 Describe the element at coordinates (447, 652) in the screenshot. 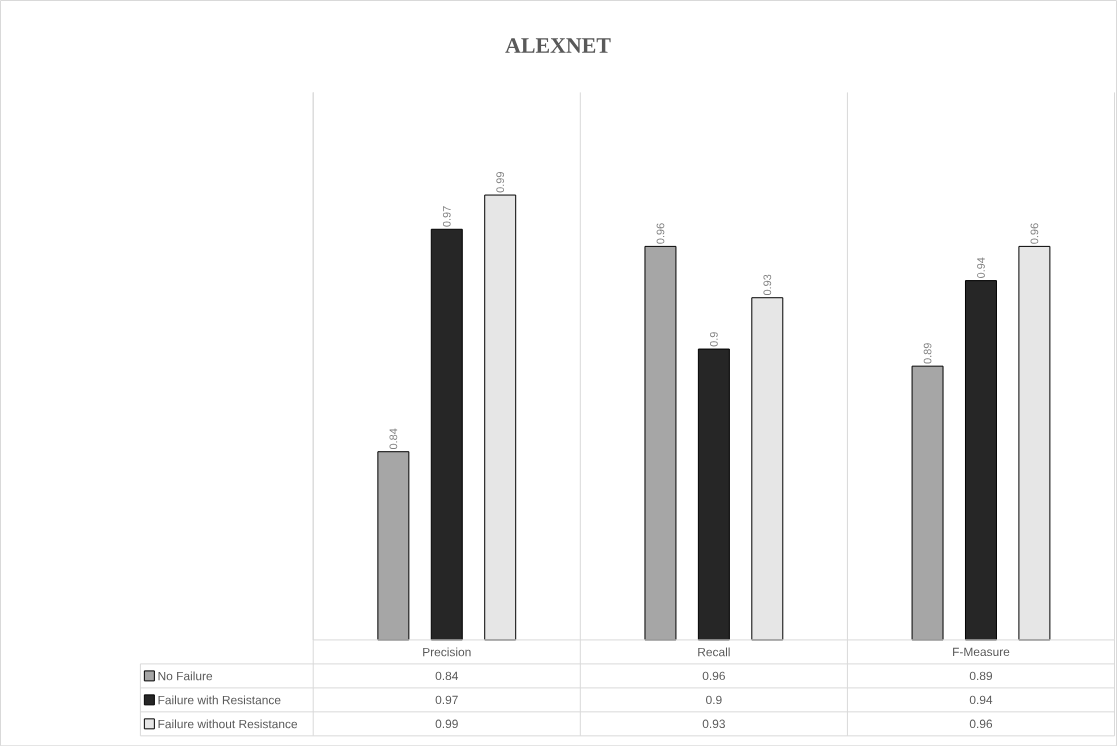

I see `x-tick-label: Precision` at that location.